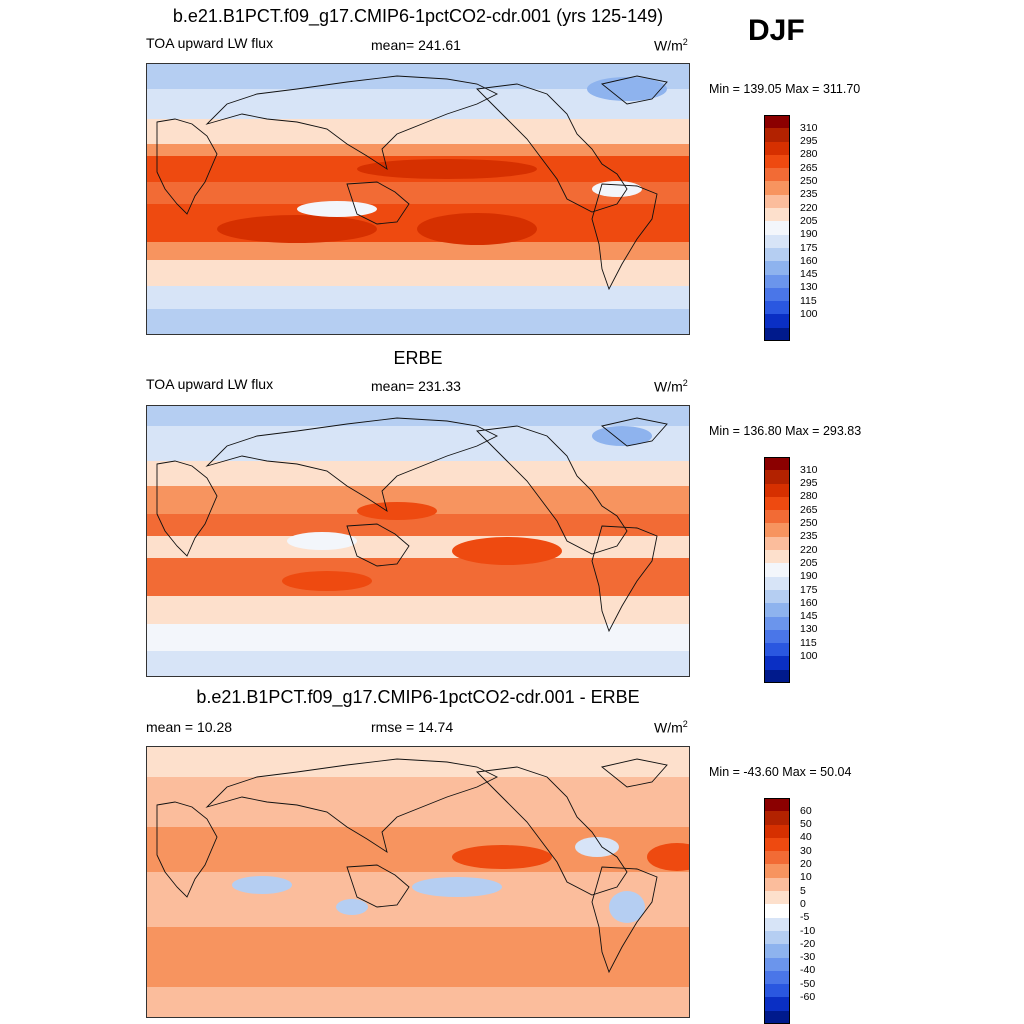  What do you see at coordinates (808, 970) in the screenshot?
I see `colorbar-tick-label: -40` at bounding box center [808, 970].